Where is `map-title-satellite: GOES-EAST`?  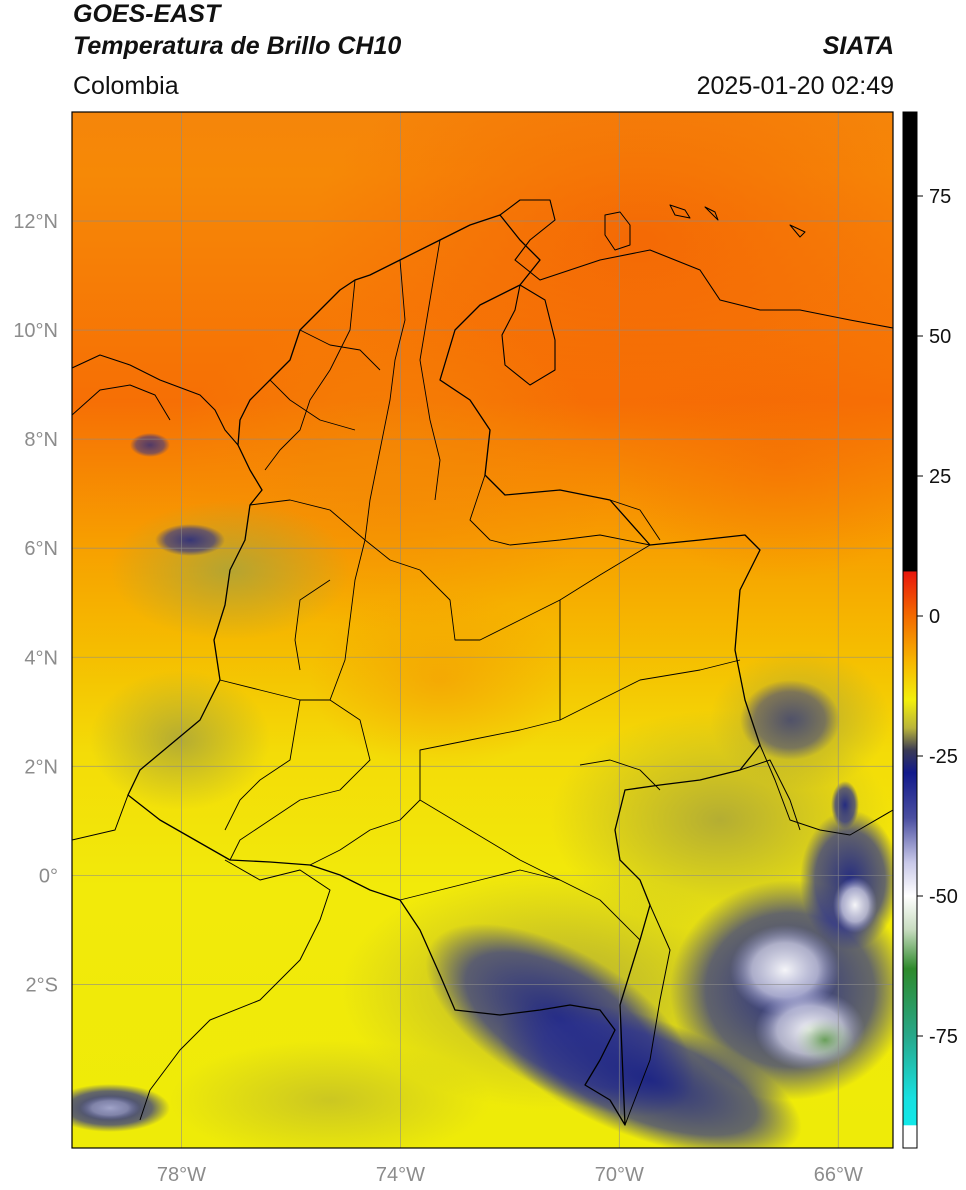 map-title-satellite: GOES-EAST is located at coordinates (147, 14).